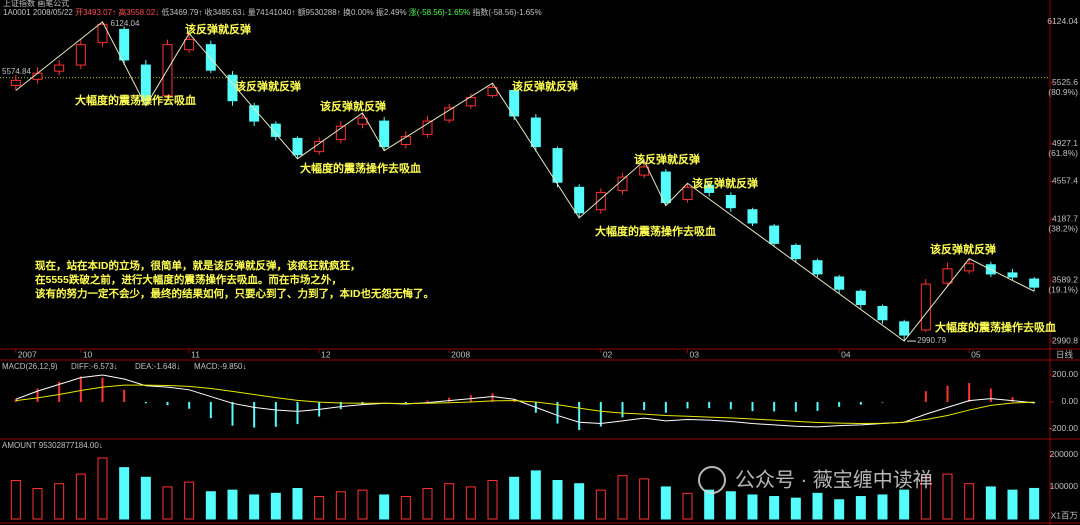  What do you see at coordinates (1065, 354) in the screenshot?
I see `period-label: 日线` at bounding box center [1065, 354].